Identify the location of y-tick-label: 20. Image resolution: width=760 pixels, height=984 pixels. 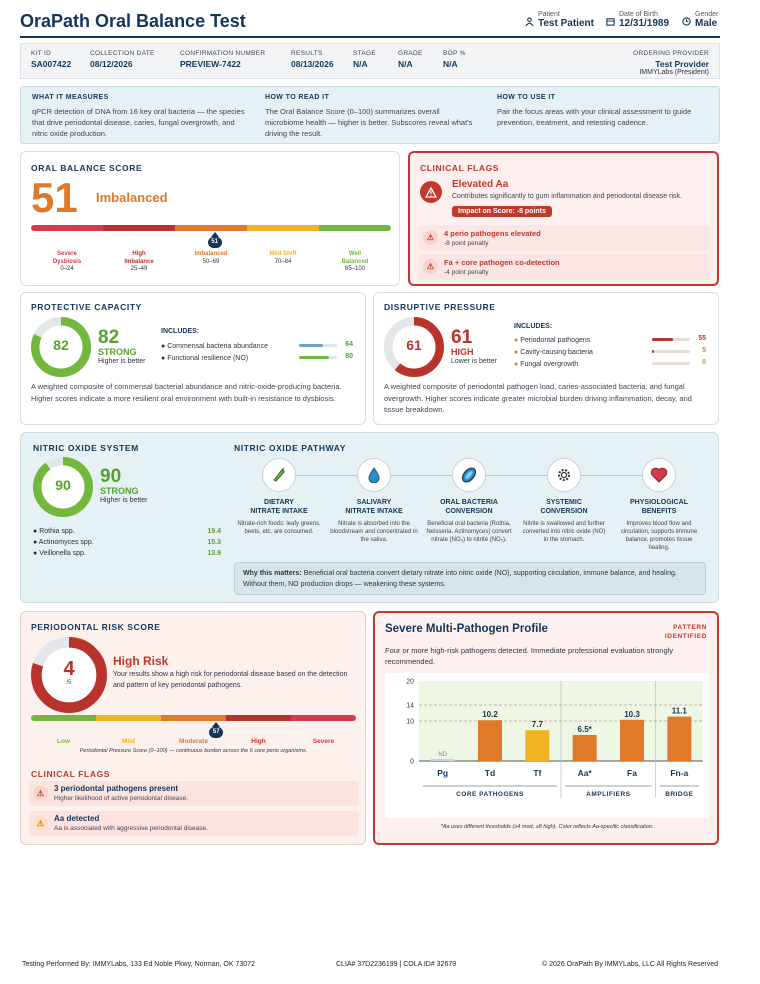
(410, 682).